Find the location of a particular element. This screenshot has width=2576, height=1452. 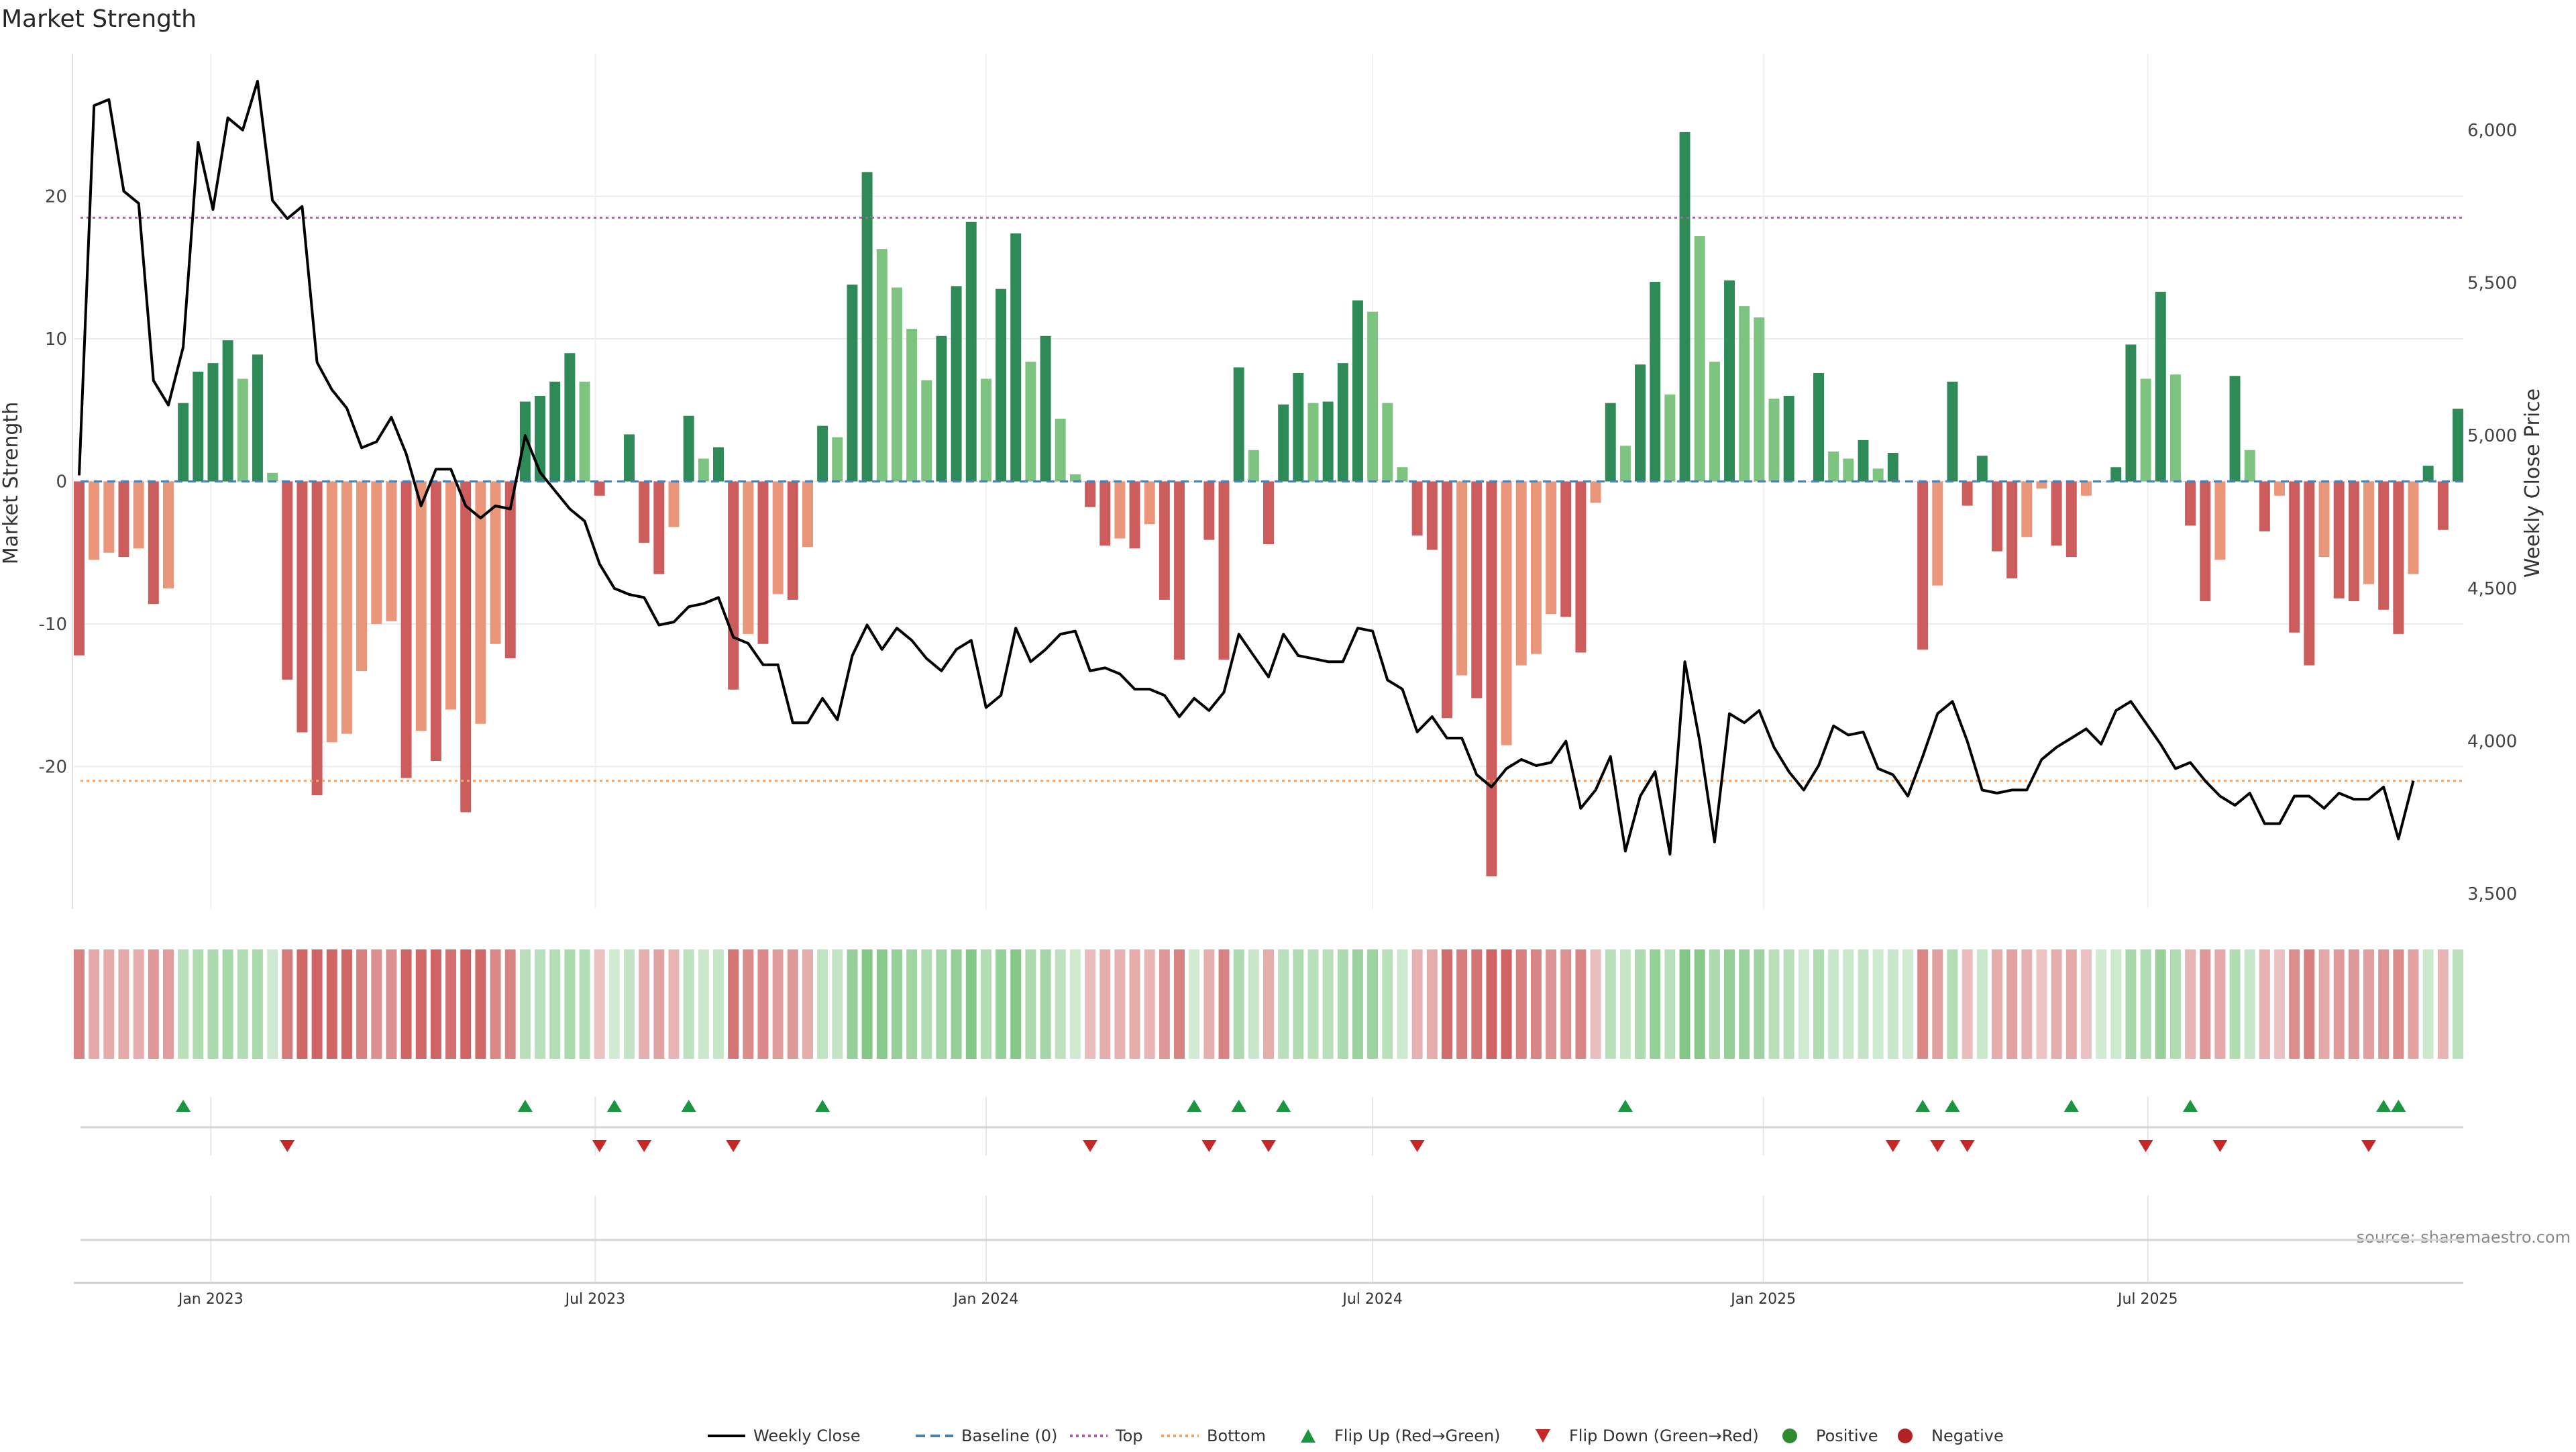

legend-item: Top is located at coordinates (1106, 1436).